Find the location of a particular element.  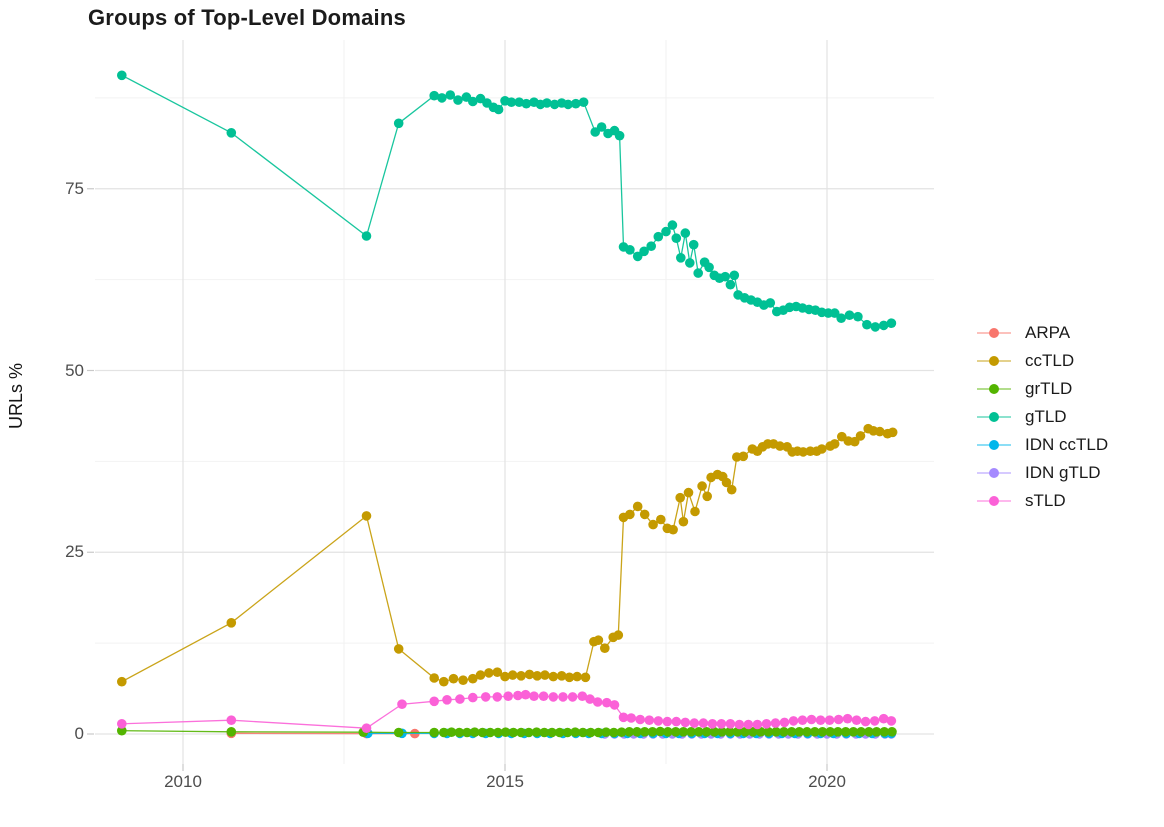

legend-label: gTLD is located at coordinates (1046, 416).